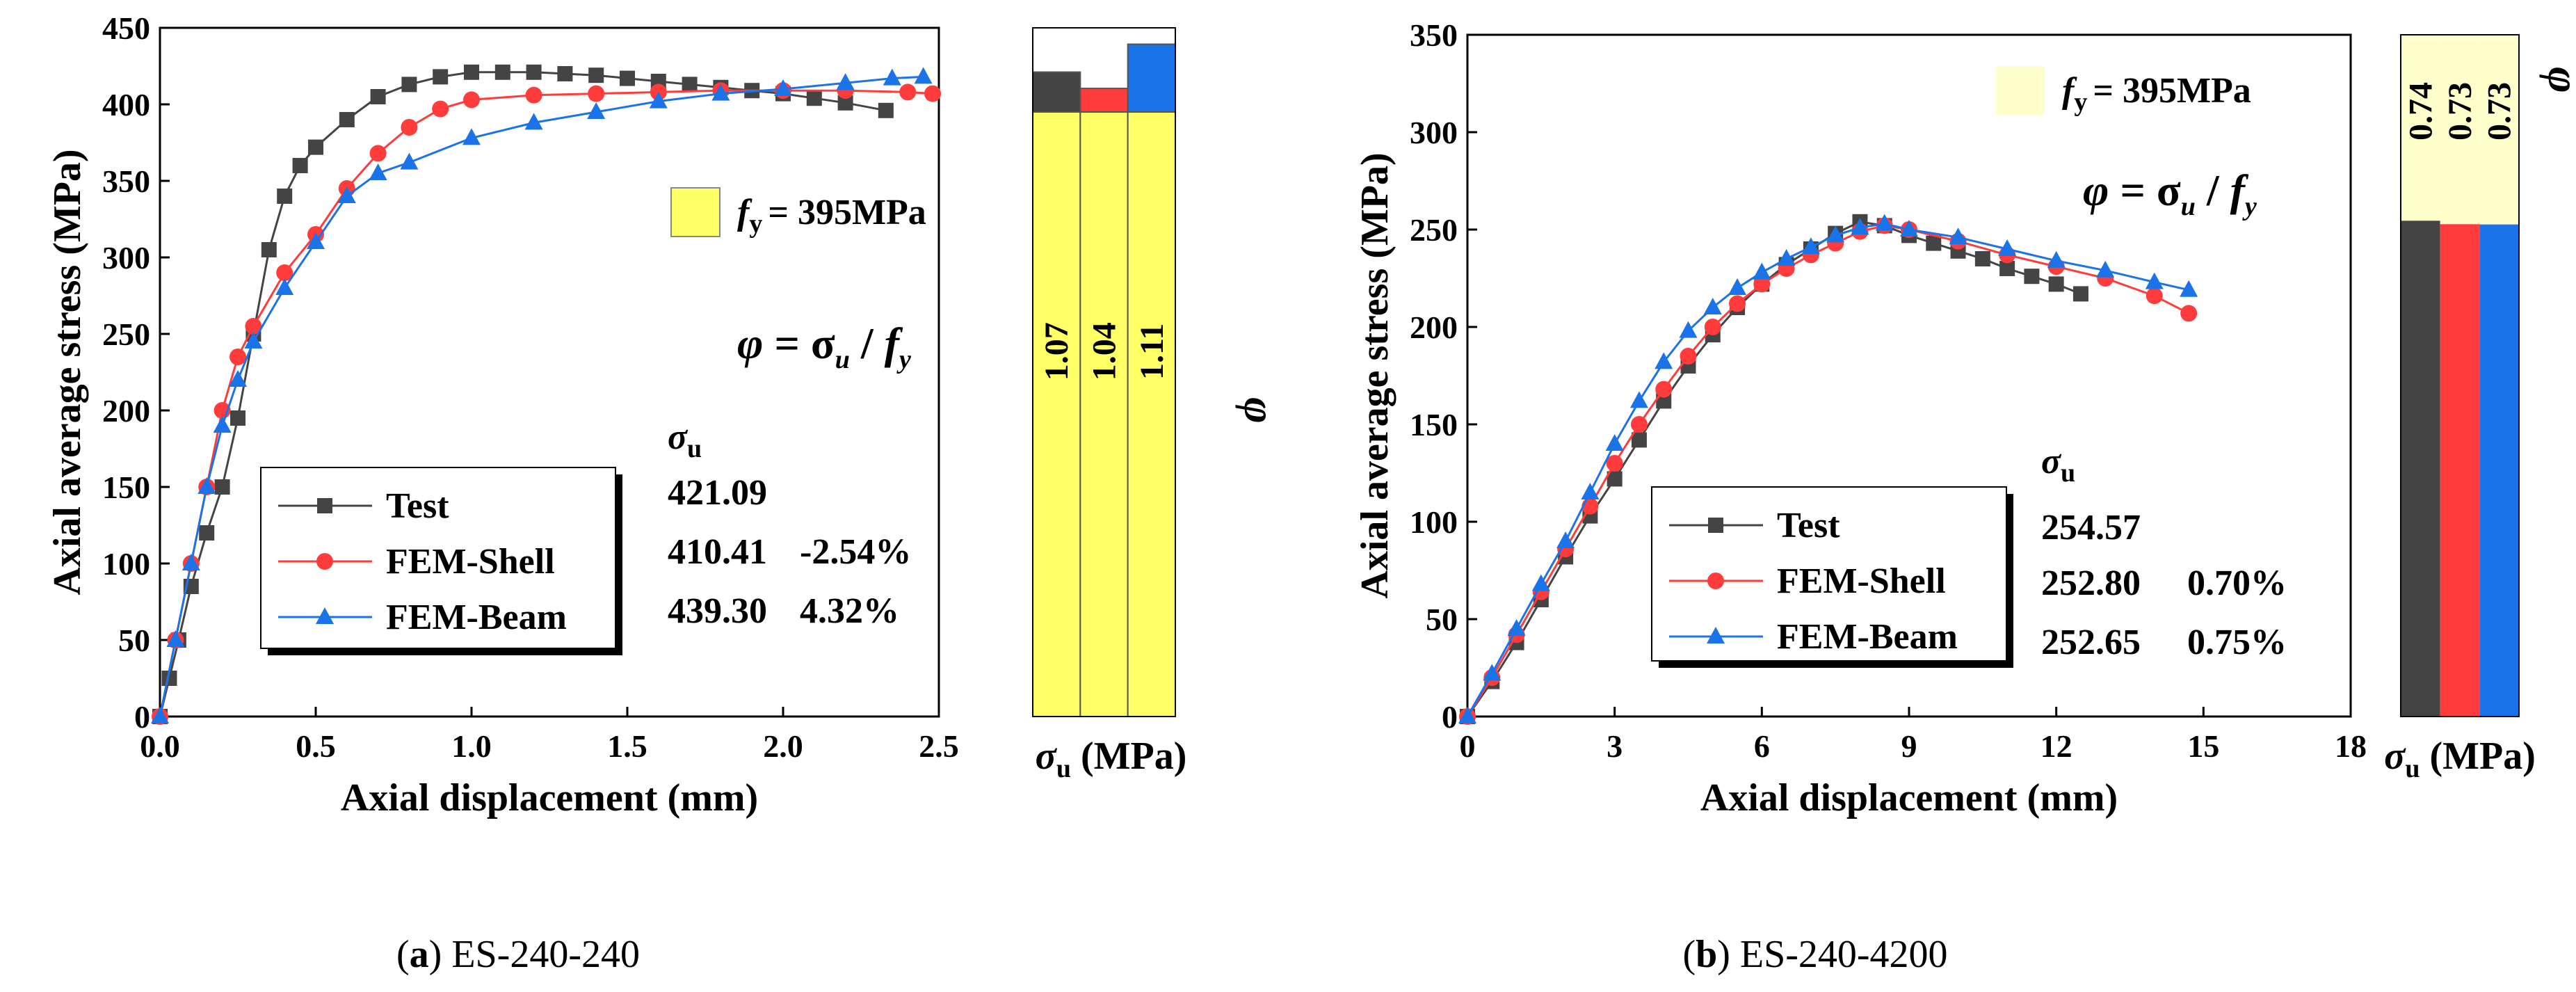 This screenshot has width=2576, height=992. What do you see at coordinates (2101, 190) in the screenshot?
I see `text-span: φ` at bounding box center [2101, 190].